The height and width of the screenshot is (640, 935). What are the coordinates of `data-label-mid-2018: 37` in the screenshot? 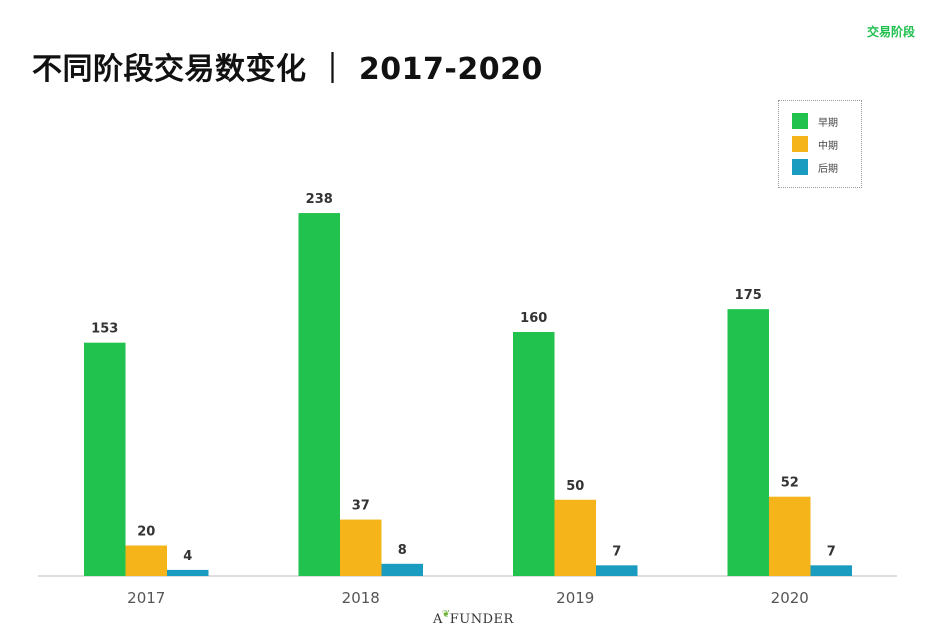 It's located at (361, 506).